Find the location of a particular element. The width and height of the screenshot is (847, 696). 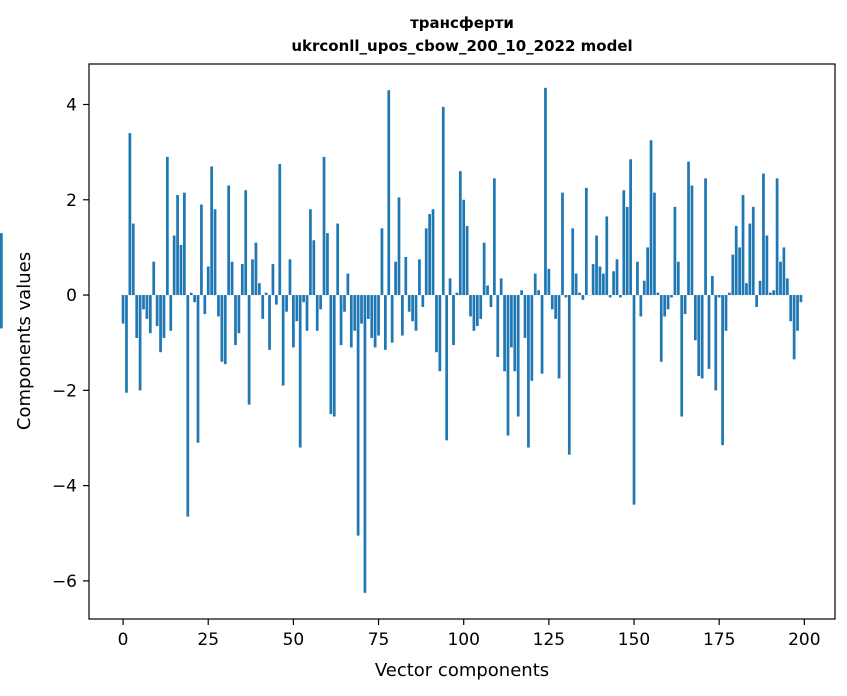

chart-title-line2: ukrconll_upos_cbow_200_10_2022 model is located at coordinates (461, 46).